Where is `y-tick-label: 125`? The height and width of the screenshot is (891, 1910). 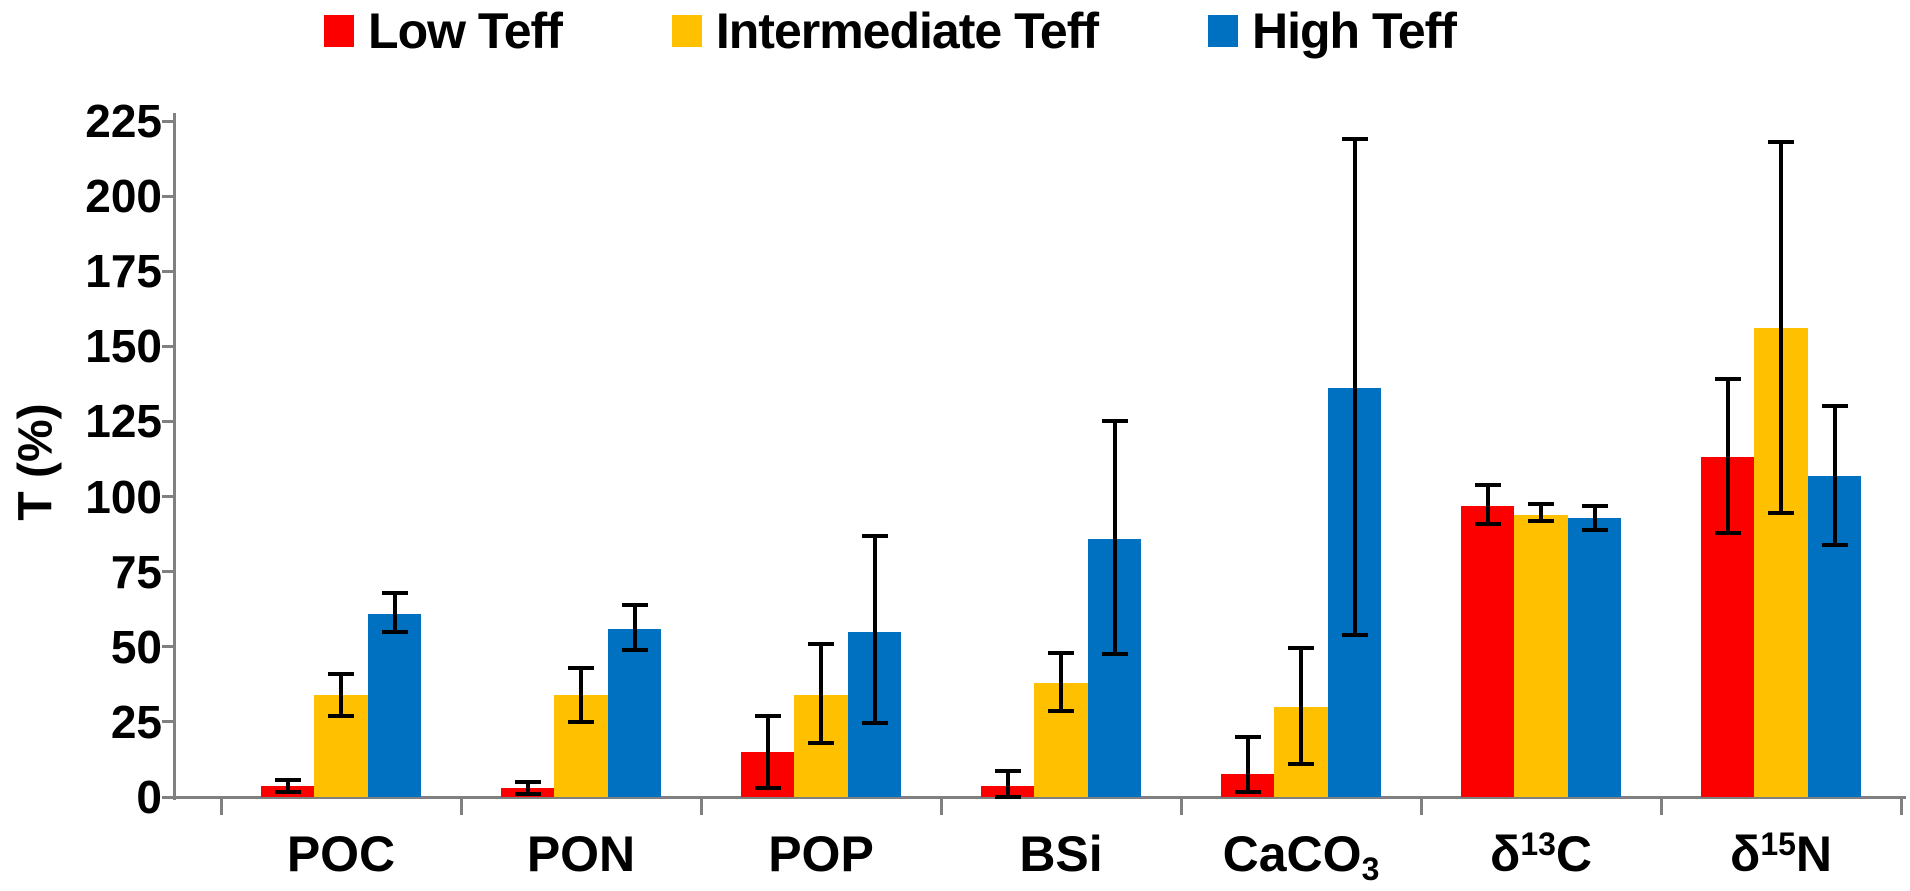
y-tick-label: 125 is located at coordinates (123, 421).